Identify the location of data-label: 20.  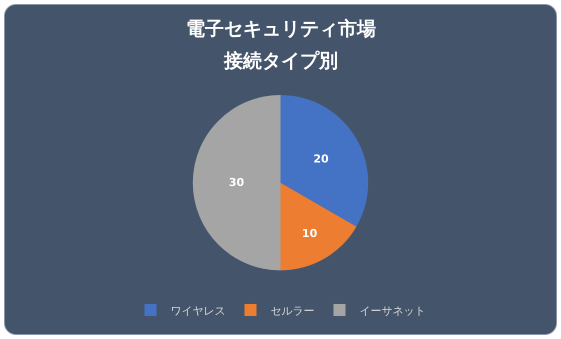
(321, 159).